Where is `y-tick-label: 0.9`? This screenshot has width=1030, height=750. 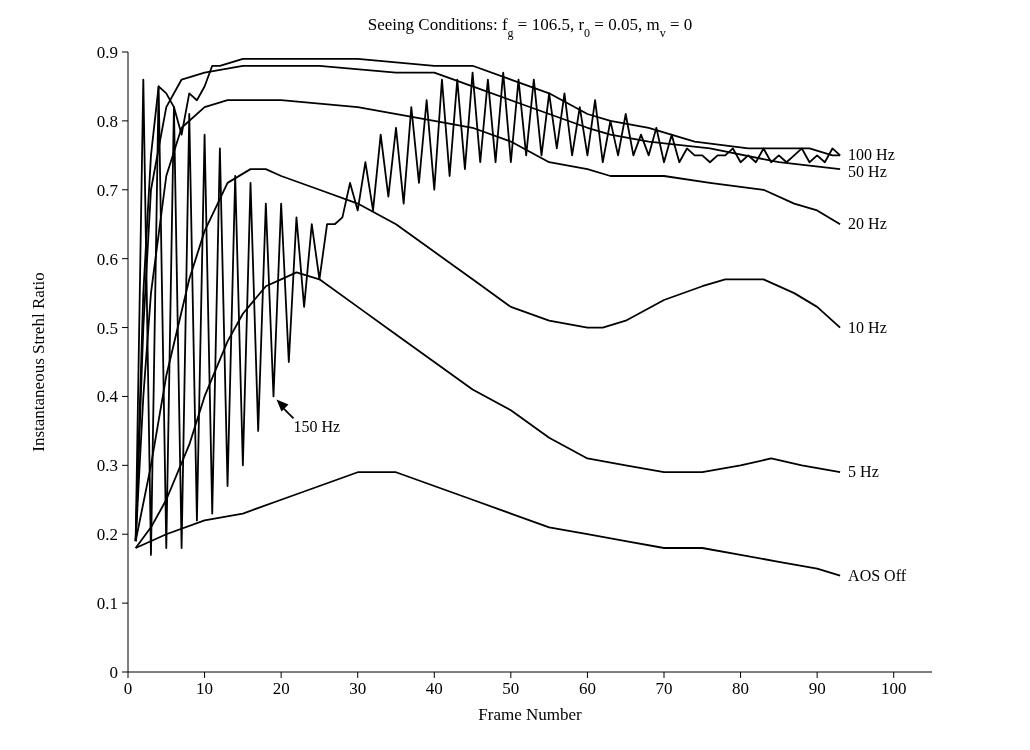
y-tick-label: 0.9 is located at coordinates (107, 53).